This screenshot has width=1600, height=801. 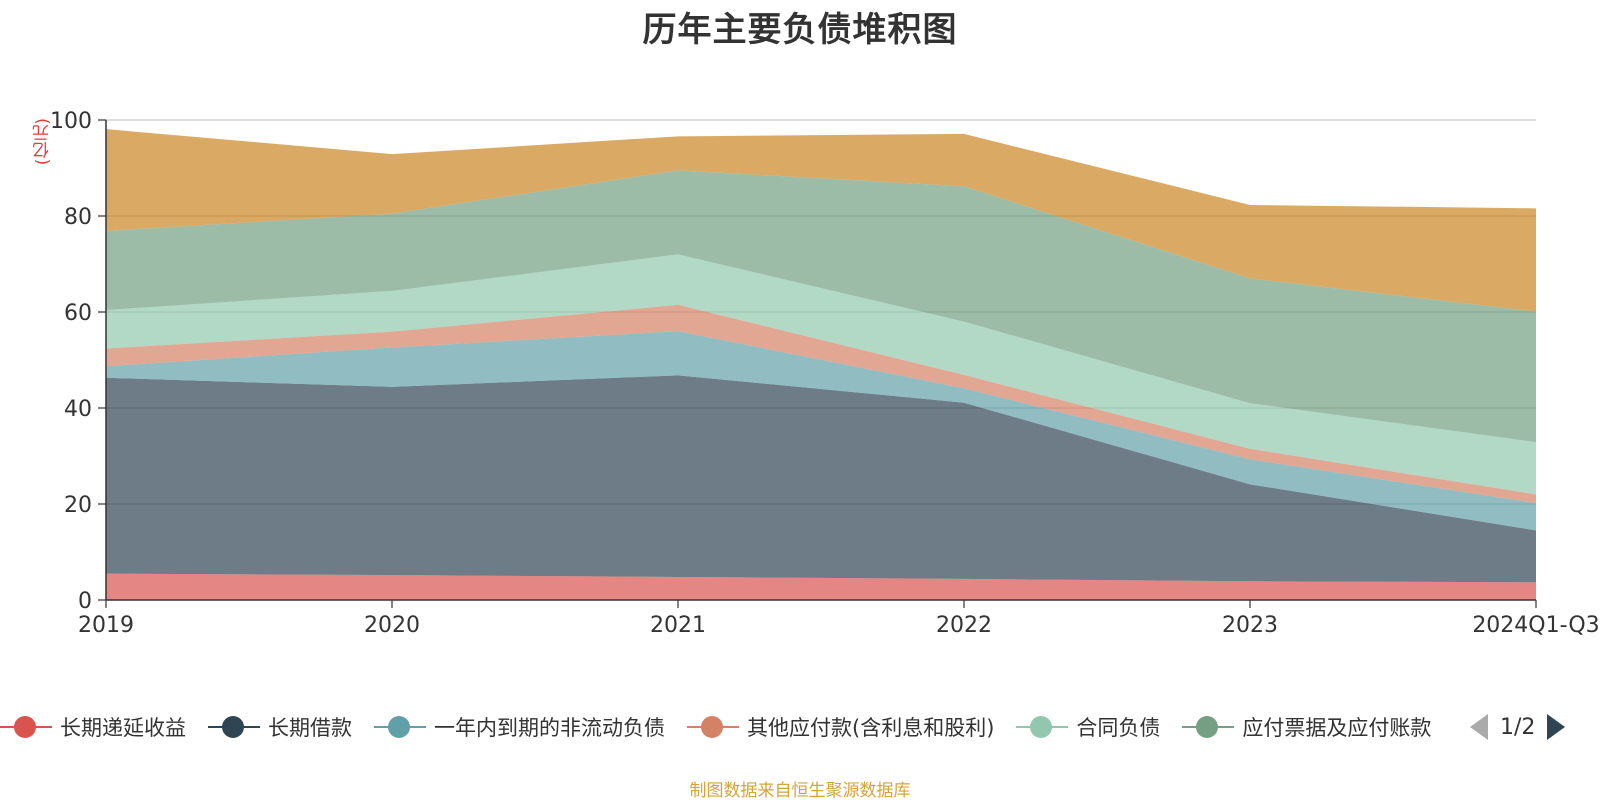 I want to click on legend-label: 其他应付款(含利息和股利), so click(x=871, y=728).